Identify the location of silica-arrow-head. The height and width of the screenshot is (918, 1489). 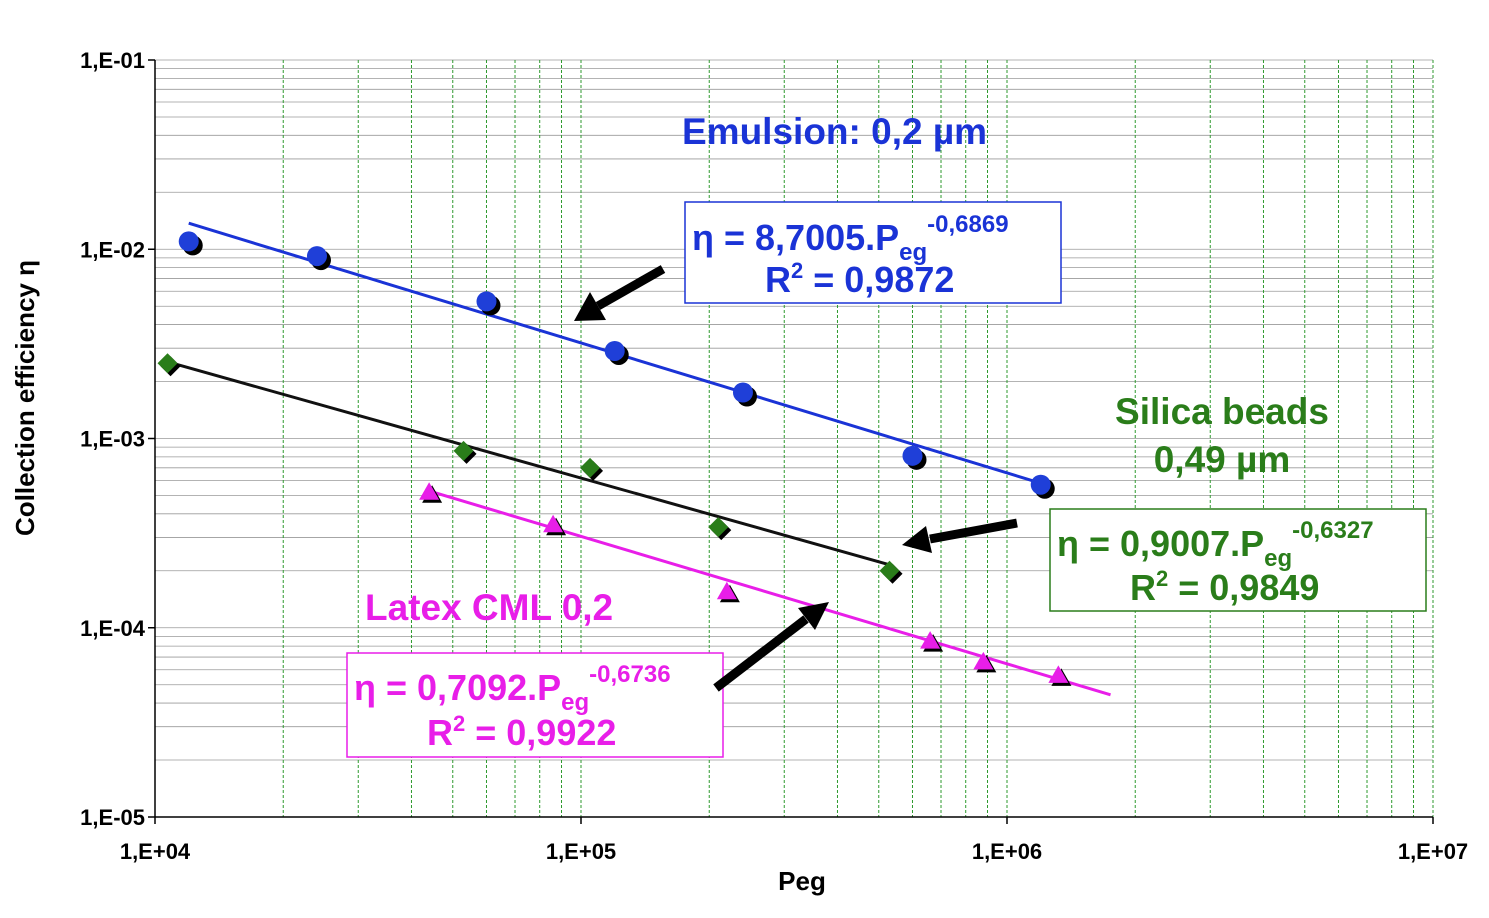
(917, 539).